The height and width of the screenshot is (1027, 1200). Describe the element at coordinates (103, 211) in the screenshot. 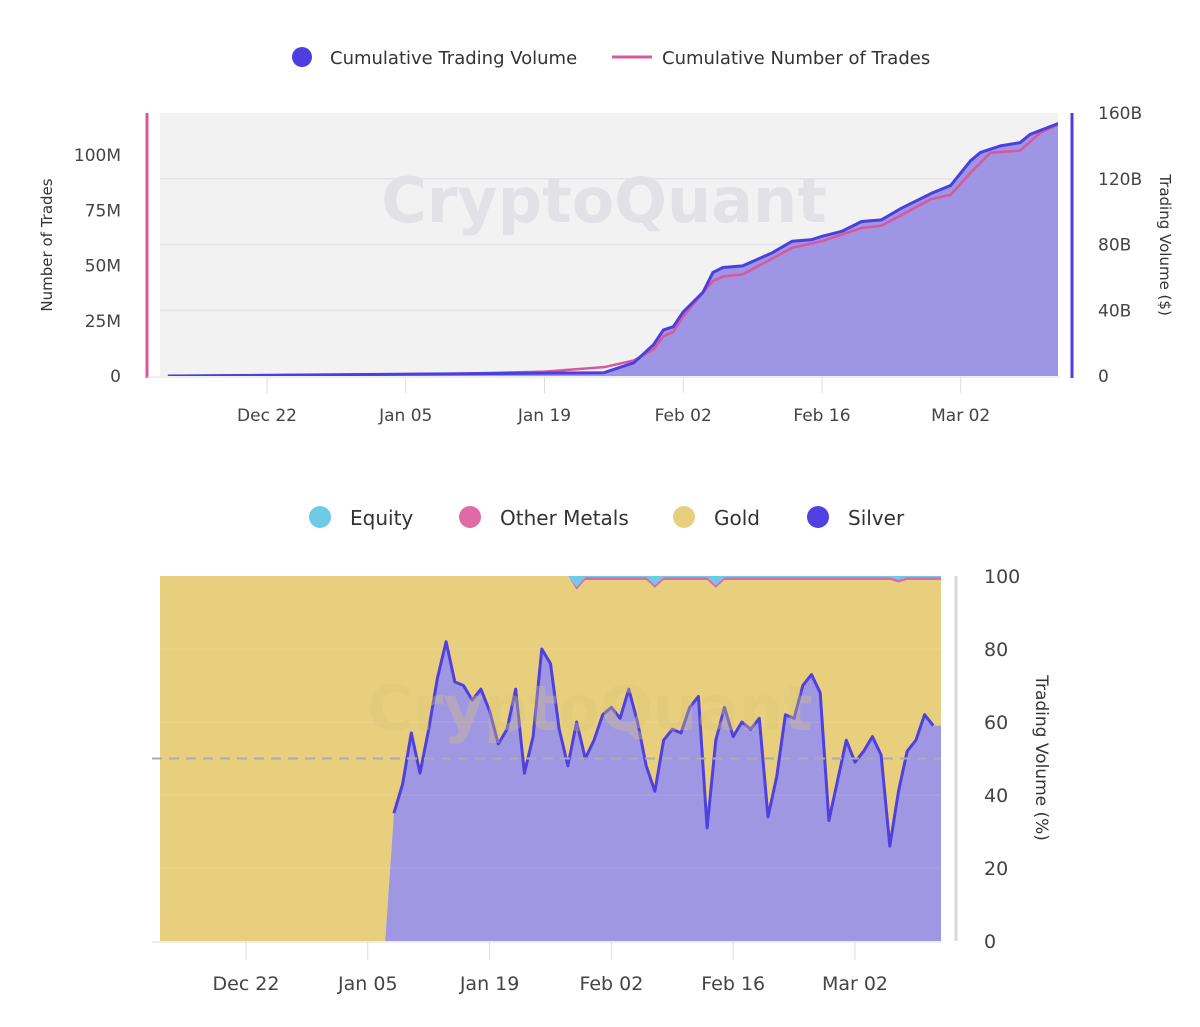

I see `left-y-tick-label: 75M` at that location.